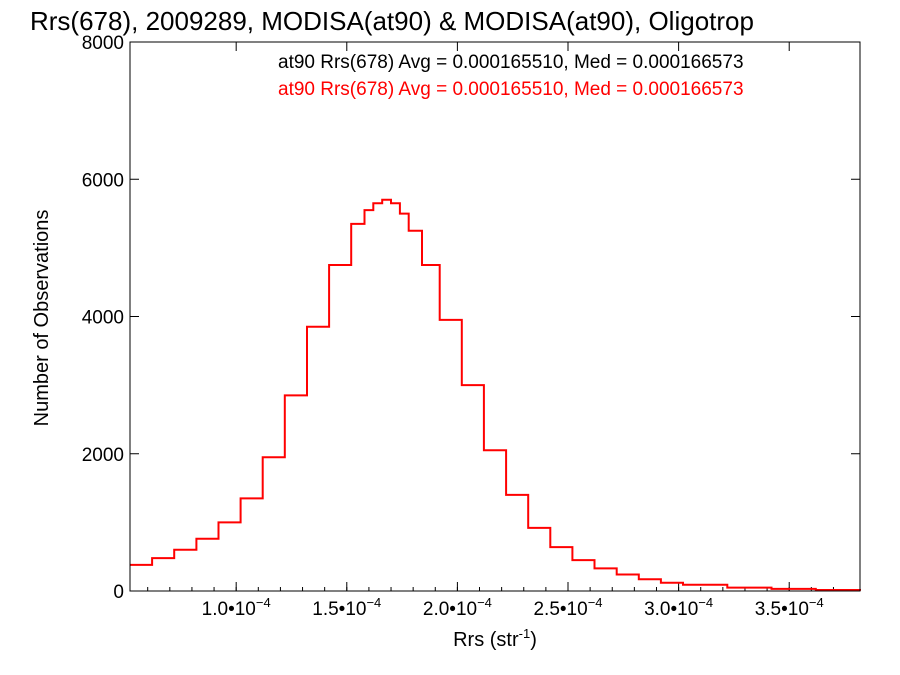 Image resolution: width=900 pixels, height=675 pixels. What do you see at coordinates (103, 455) in the screenshot?
I see `y-tick-label: 2000` at bounding box center [103, 455].